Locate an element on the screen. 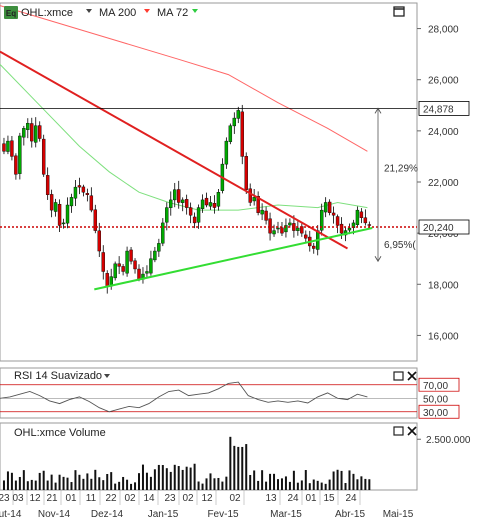 The height and width of the screenshot is (523, 487). ma72-dropdown-icon is located at coordinates (195, 11).